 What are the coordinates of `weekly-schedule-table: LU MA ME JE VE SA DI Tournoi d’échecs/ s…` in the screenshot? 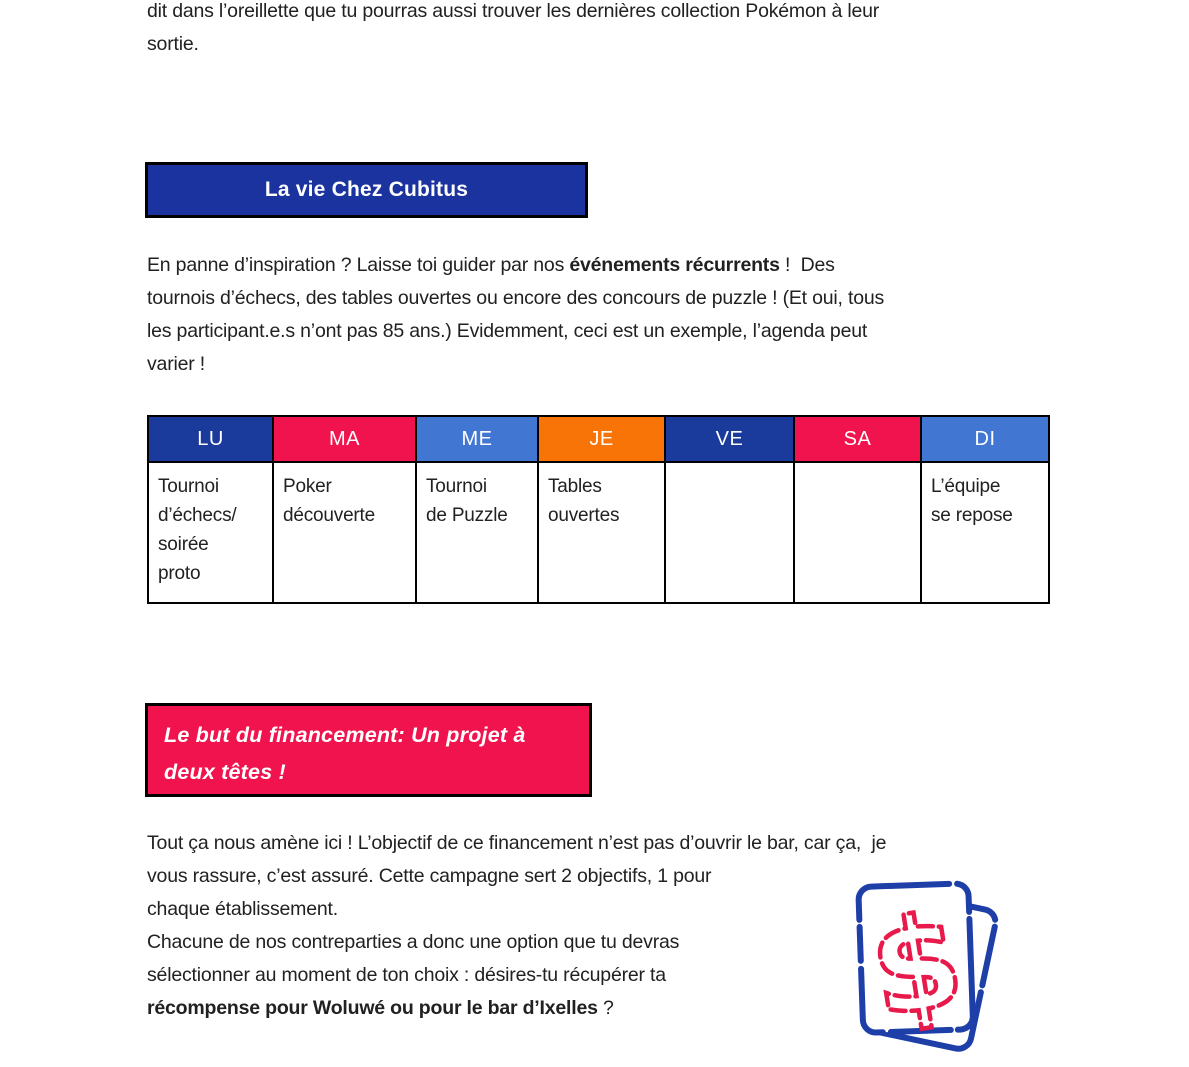 It's located at (598, 509).